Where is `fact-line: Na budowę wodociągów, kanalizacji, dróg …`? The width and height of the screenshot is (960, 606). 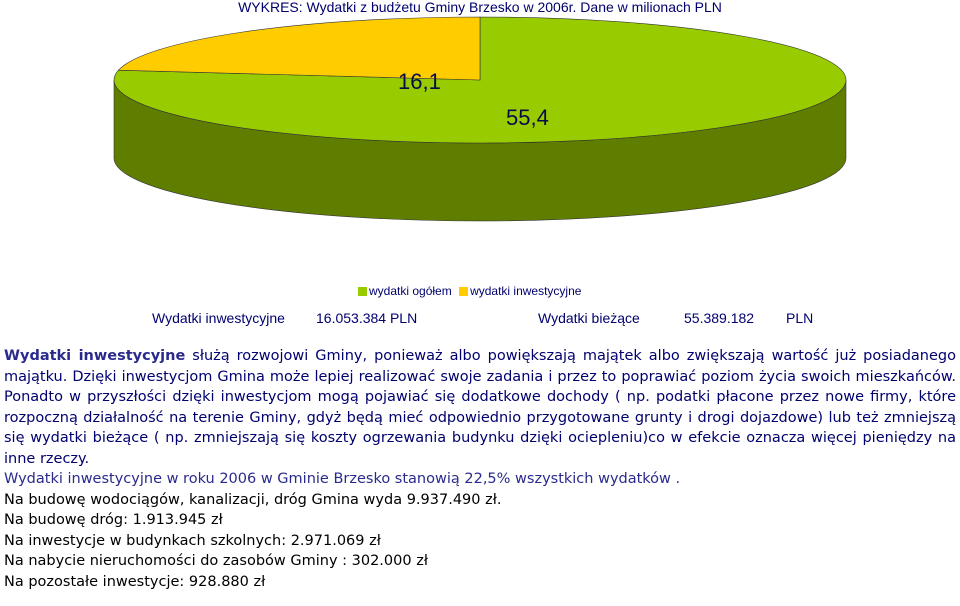 fact-line: Na budowę wodociągów, kanalizacji, dróg … is located at coordinates (253, 499).